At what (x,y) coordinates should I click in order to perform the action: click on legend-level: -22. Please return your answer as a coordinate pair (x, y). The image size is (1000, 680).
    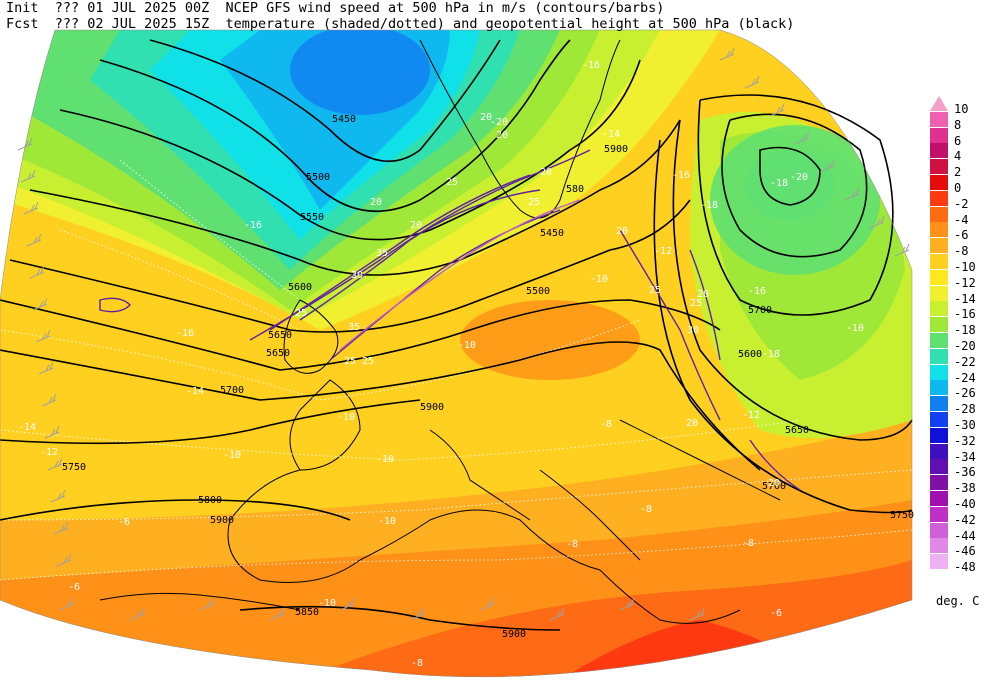
    Looking at the image, I should click on (965, 358).